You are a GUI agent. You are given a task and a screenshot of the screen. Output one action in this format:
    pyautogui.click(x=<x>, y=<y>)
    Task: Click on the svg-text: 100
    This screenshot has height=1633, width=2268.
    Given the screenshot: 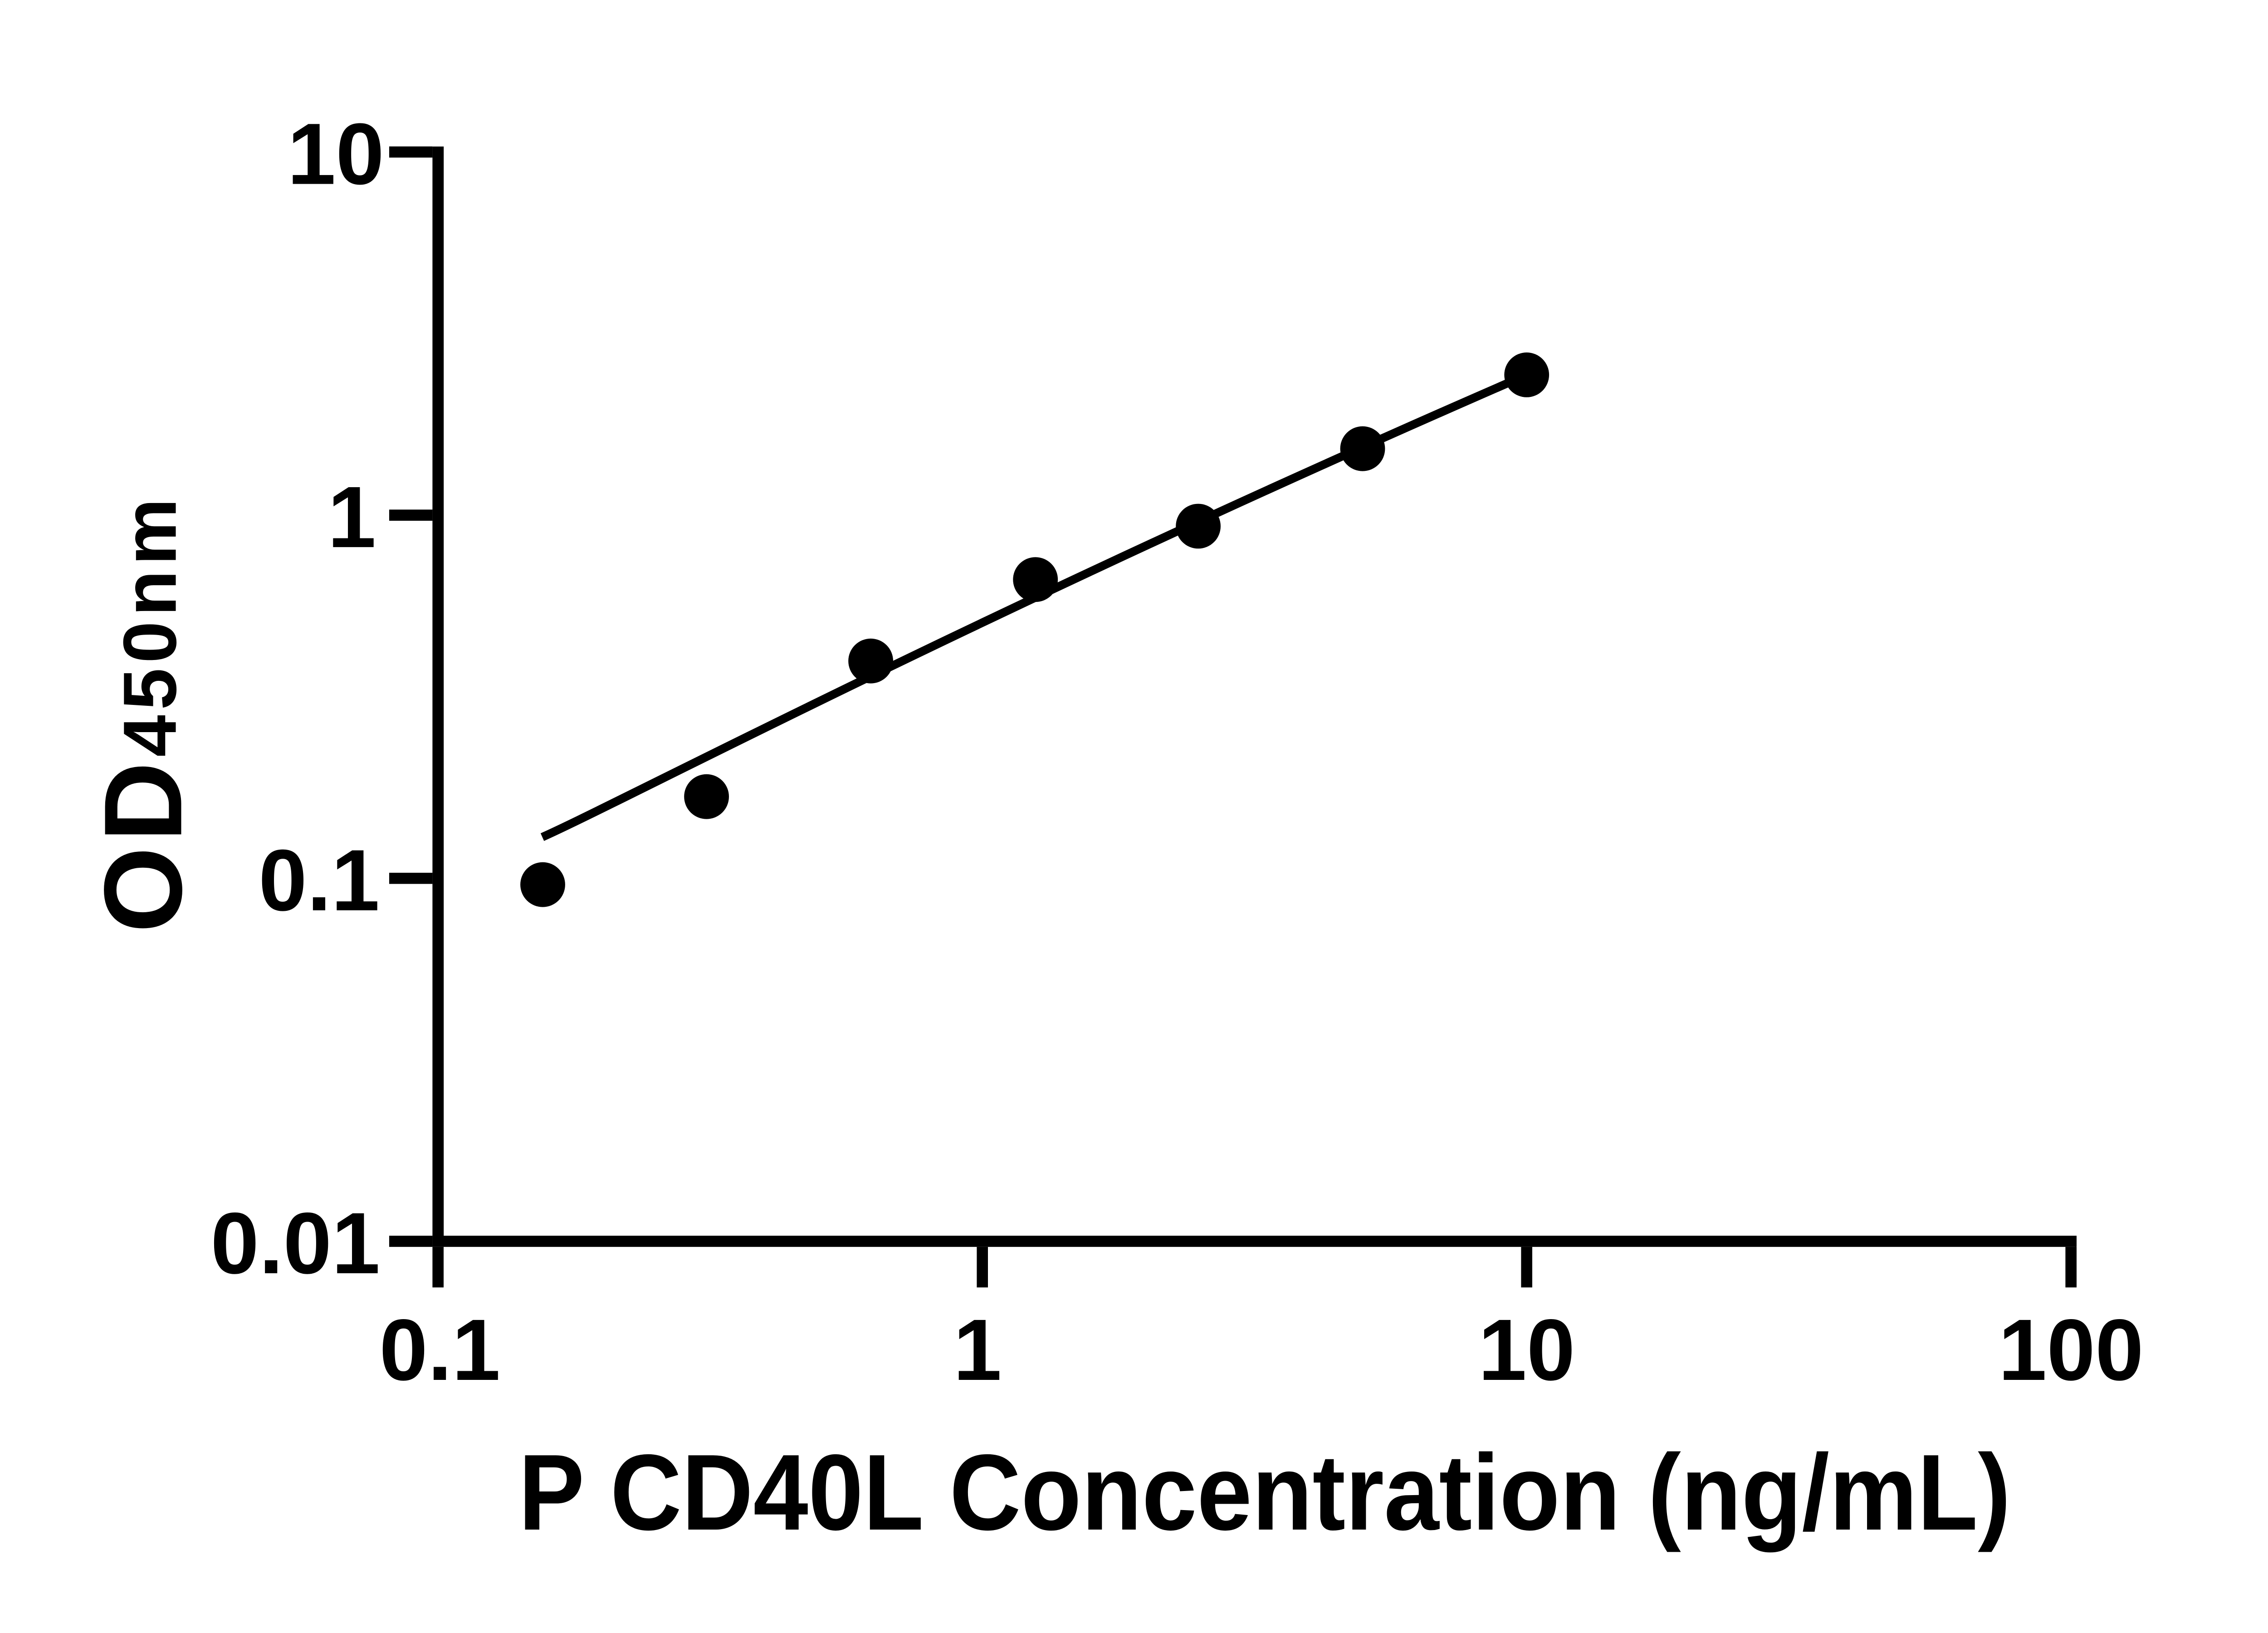 What is the action you would take?
    pyautogui.click(x=2071, y=1349)
    